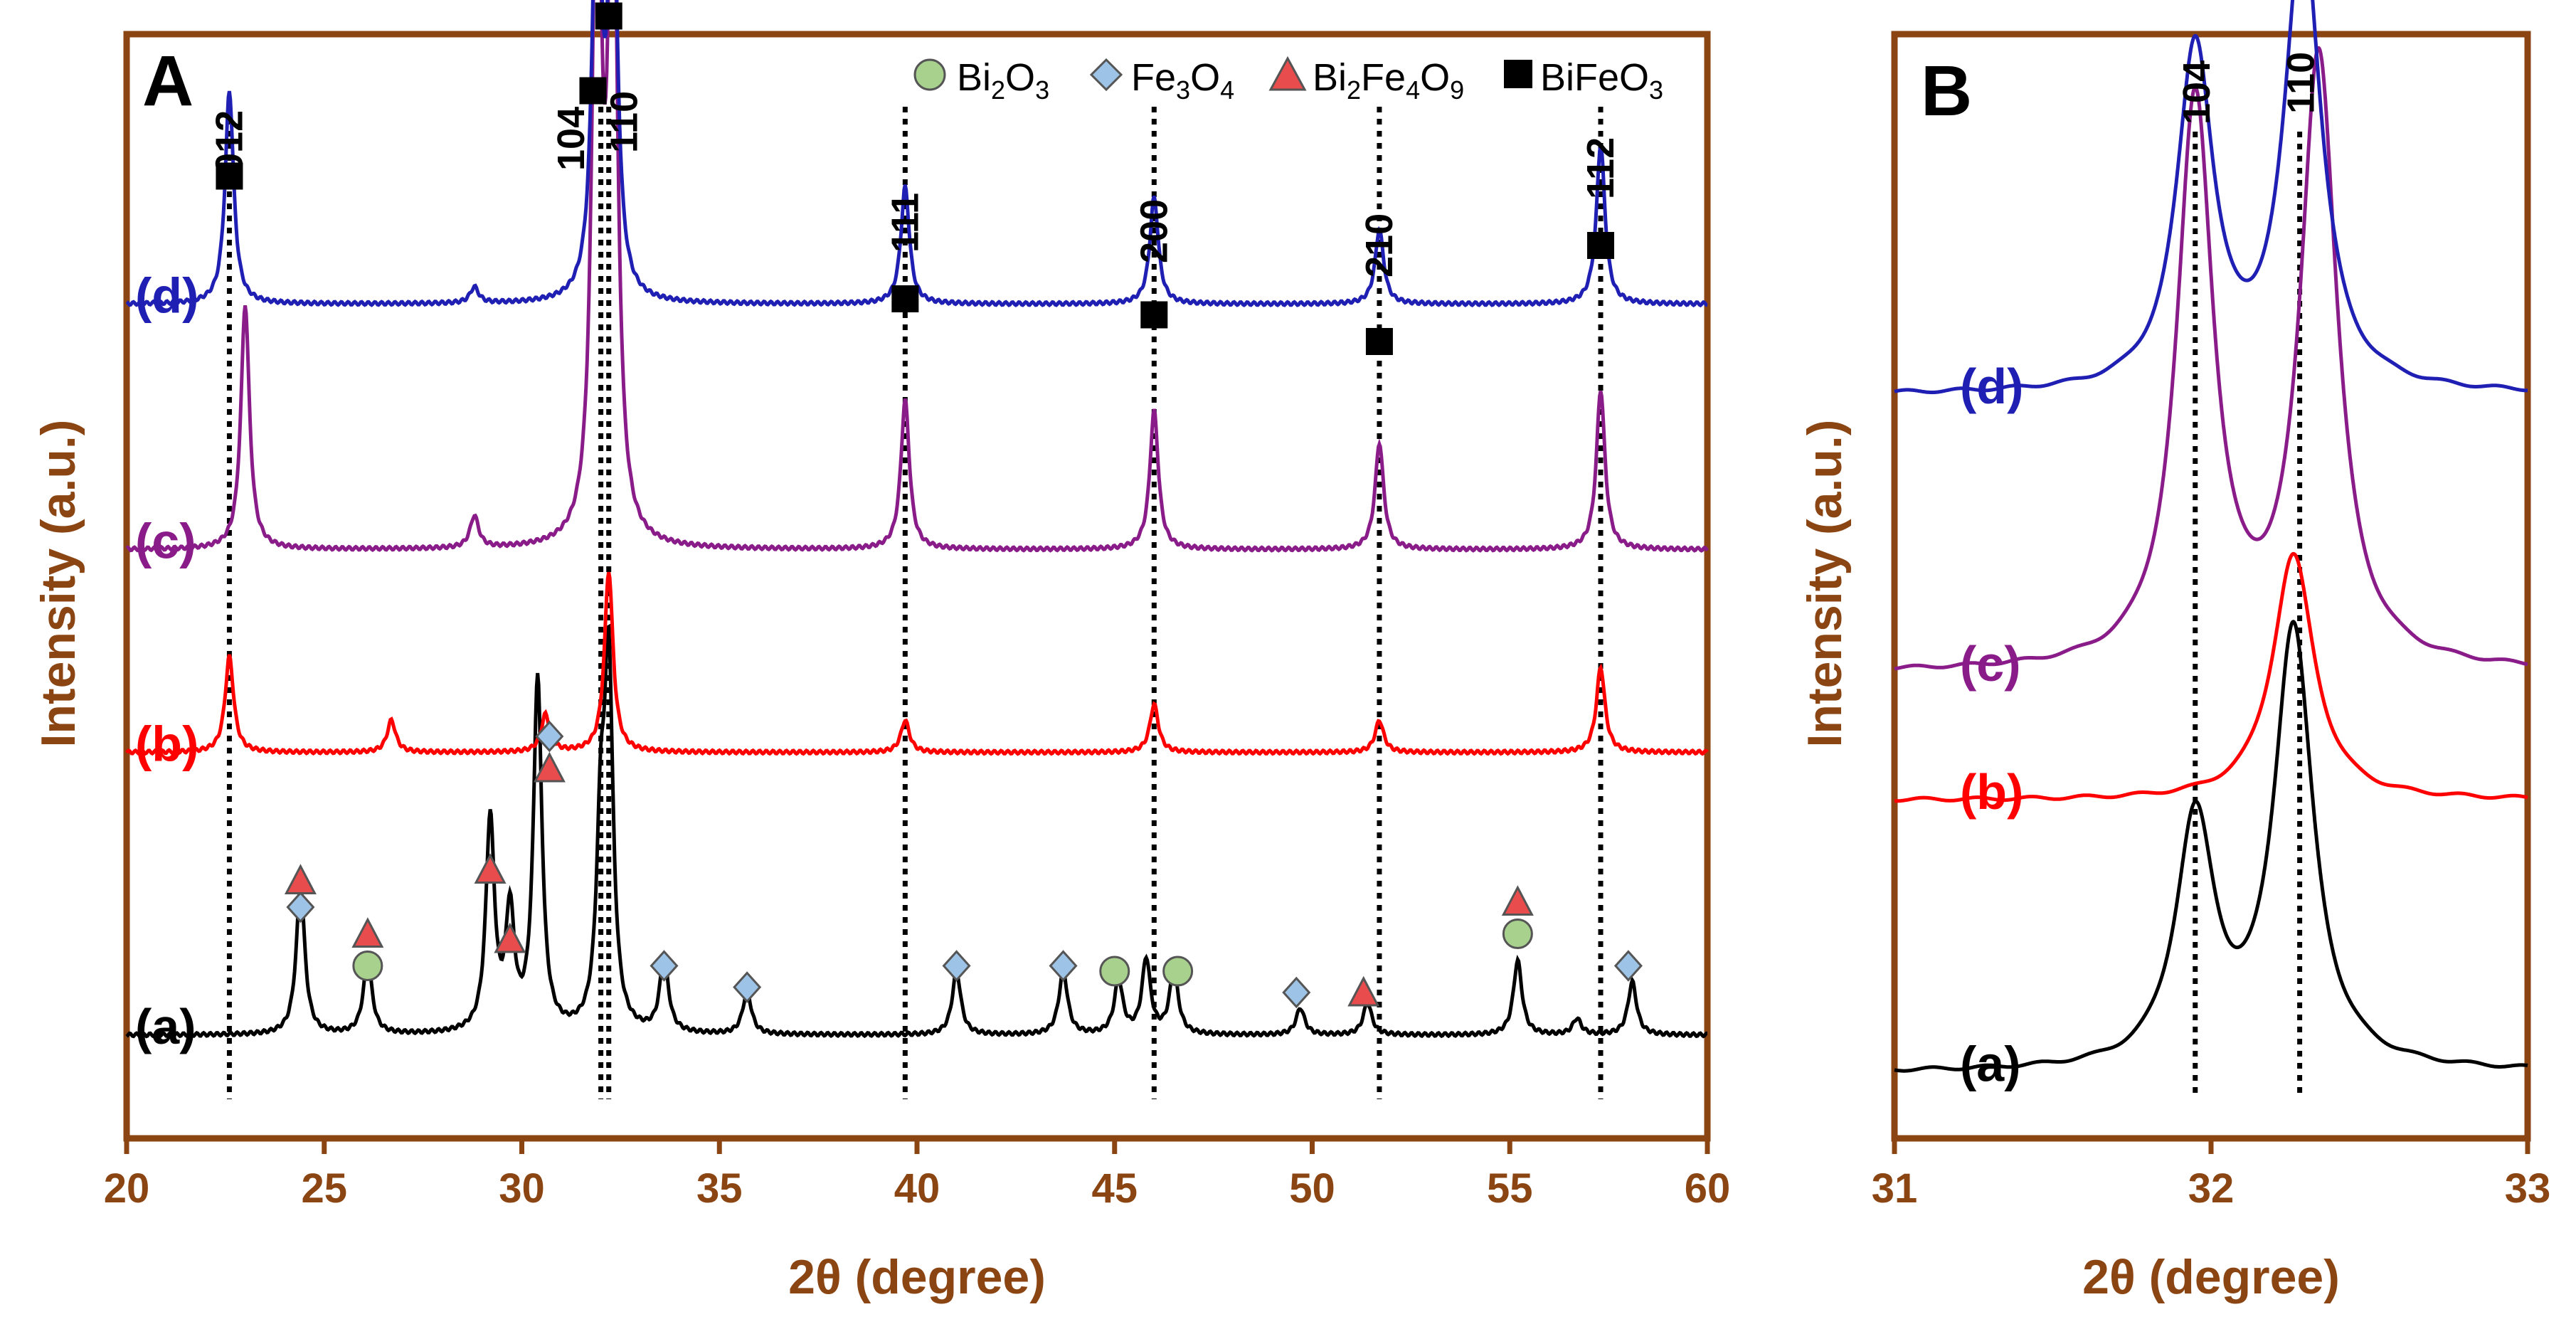  I want to click on legend-fe3o4-marker, so click(1106, 75).